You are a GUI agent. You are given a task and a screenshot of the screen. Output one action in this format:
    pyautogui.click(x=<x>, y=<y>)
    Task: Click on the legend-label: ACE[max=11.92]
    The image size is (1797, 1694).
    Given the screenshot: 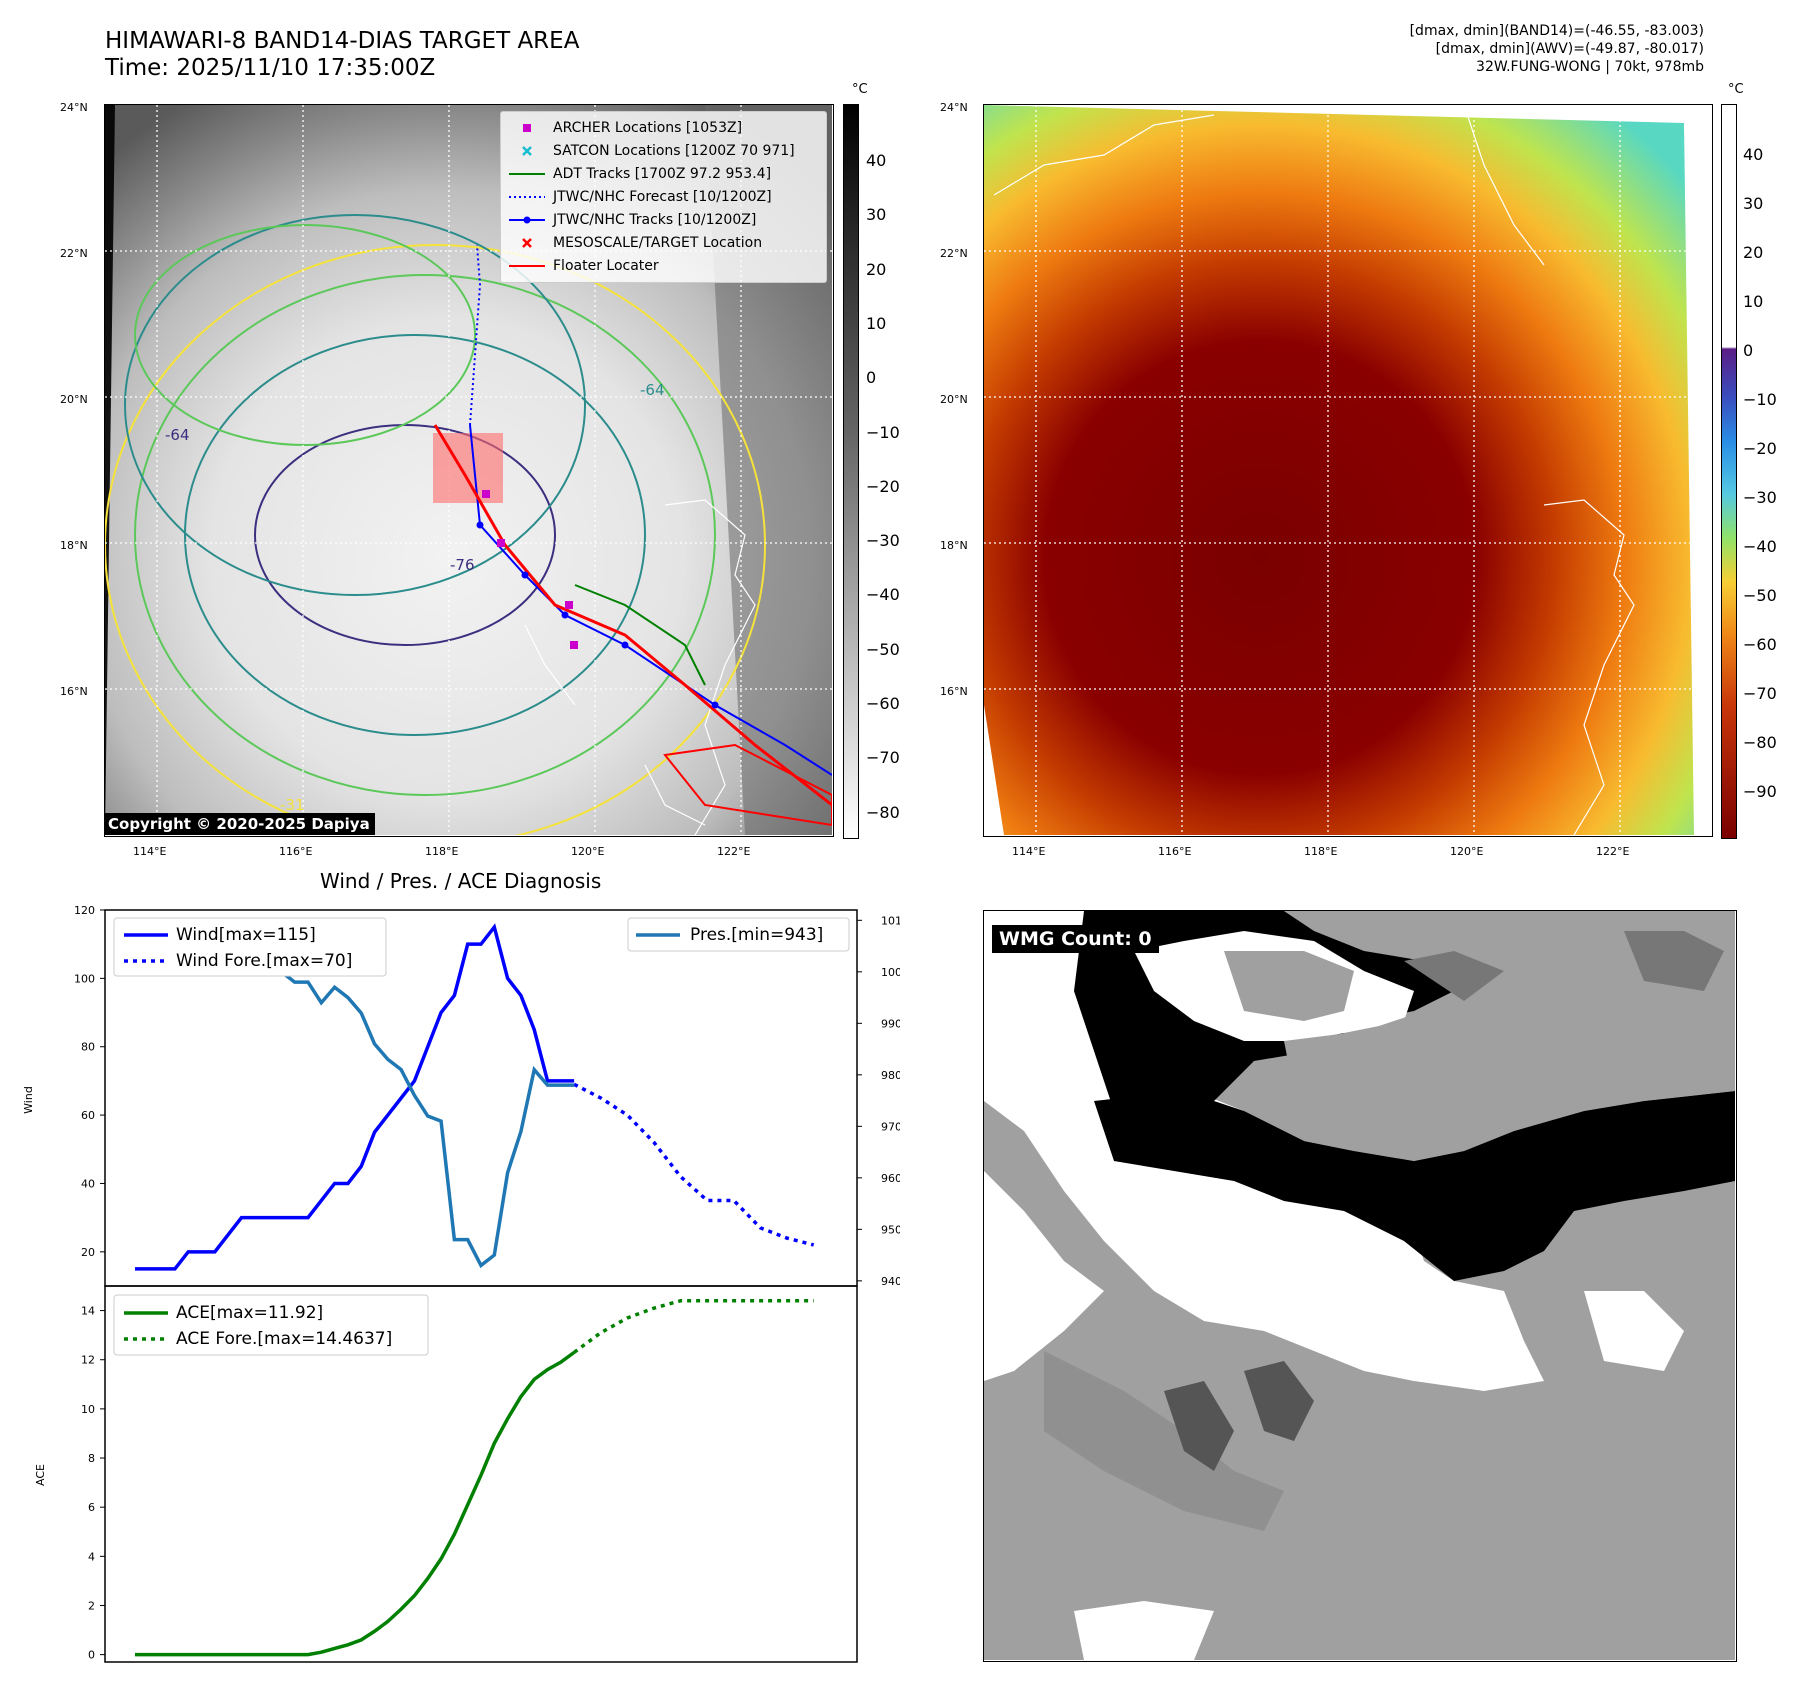 What is the action you would take?
    pyautogui.click(x=249, y=1313)
    